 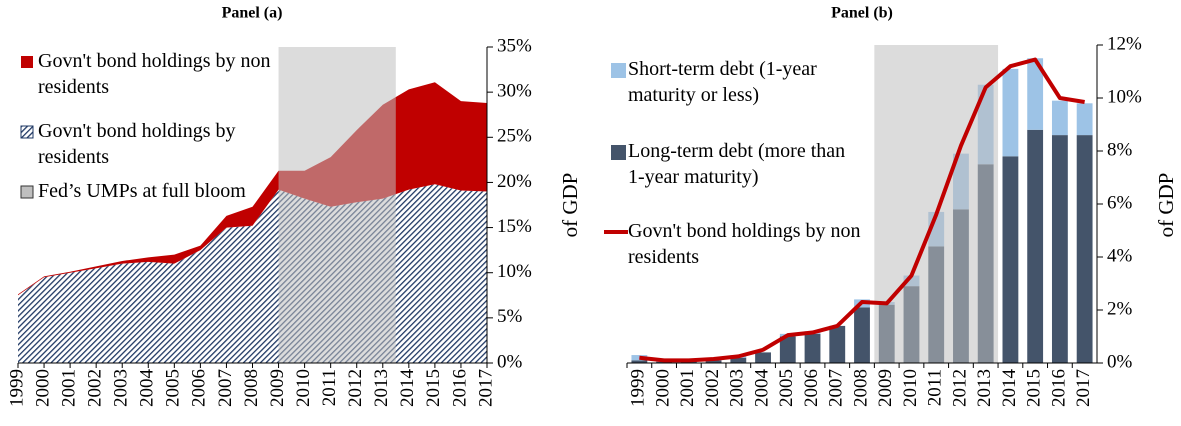 What do you see at coordinates (1120, 202) in the screenshot?
I see `y-tick-label: 6%` at bounding box center [1120, 202].